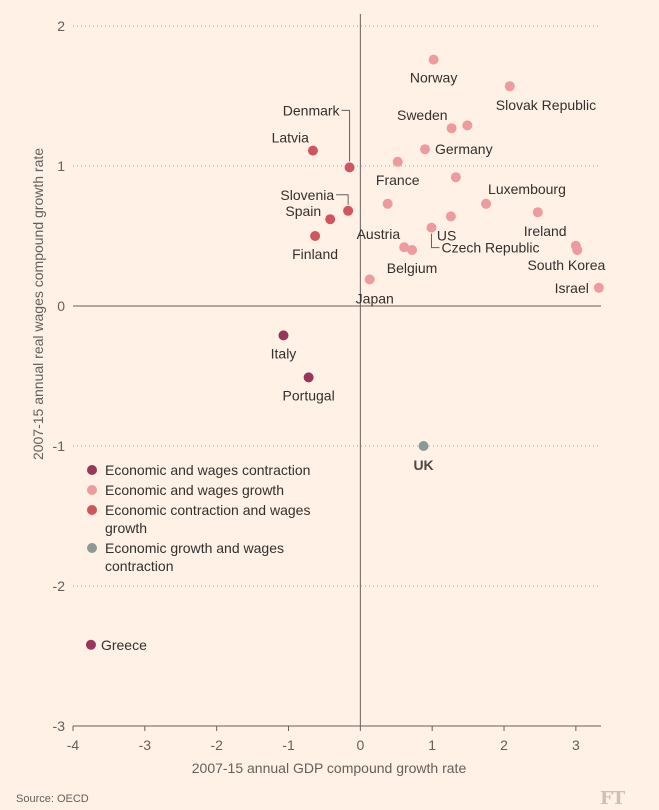  Describe the element at coordinates (509, 86) in the screenshot. I see `point-slovak-republic` at that location.